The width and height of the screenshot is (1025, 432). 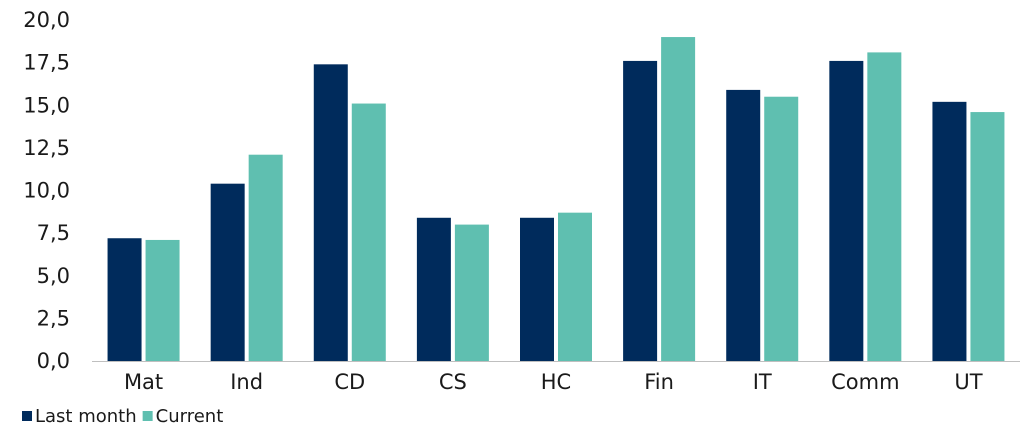 I want to click on bar-current-cs, so click(x=471, y=292).